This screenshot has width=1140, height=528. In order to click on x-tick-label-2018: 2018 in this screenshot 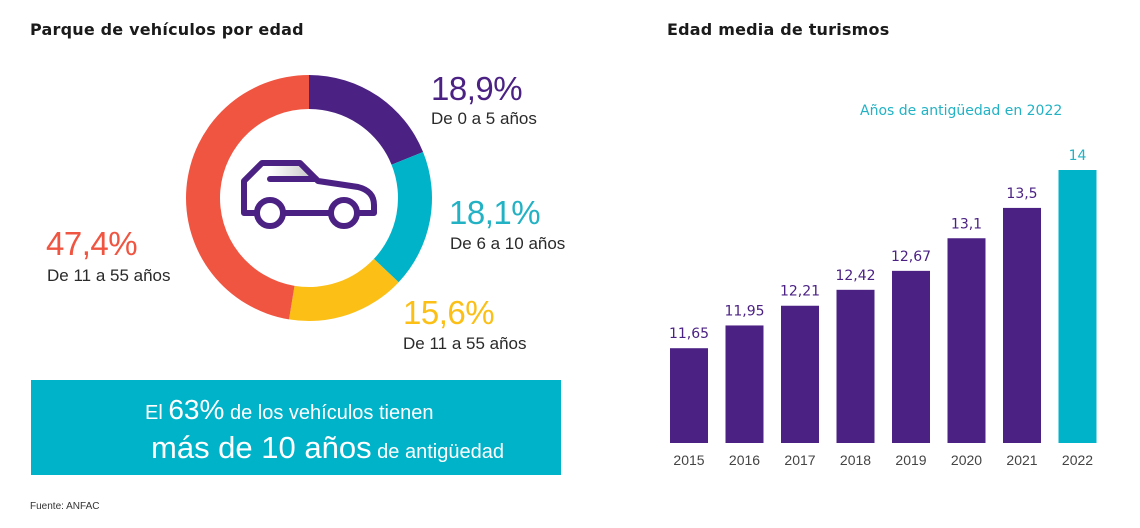, I will do `click(855, 460)`.